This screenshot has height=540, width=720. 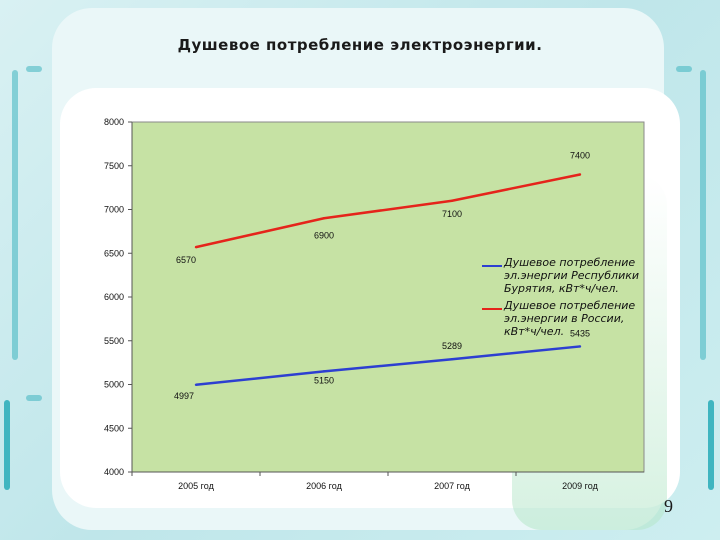 What do you see at coordinates (668, 506) in the screenshot?
I see `page-number: 9` at bounding box center [668, 506].